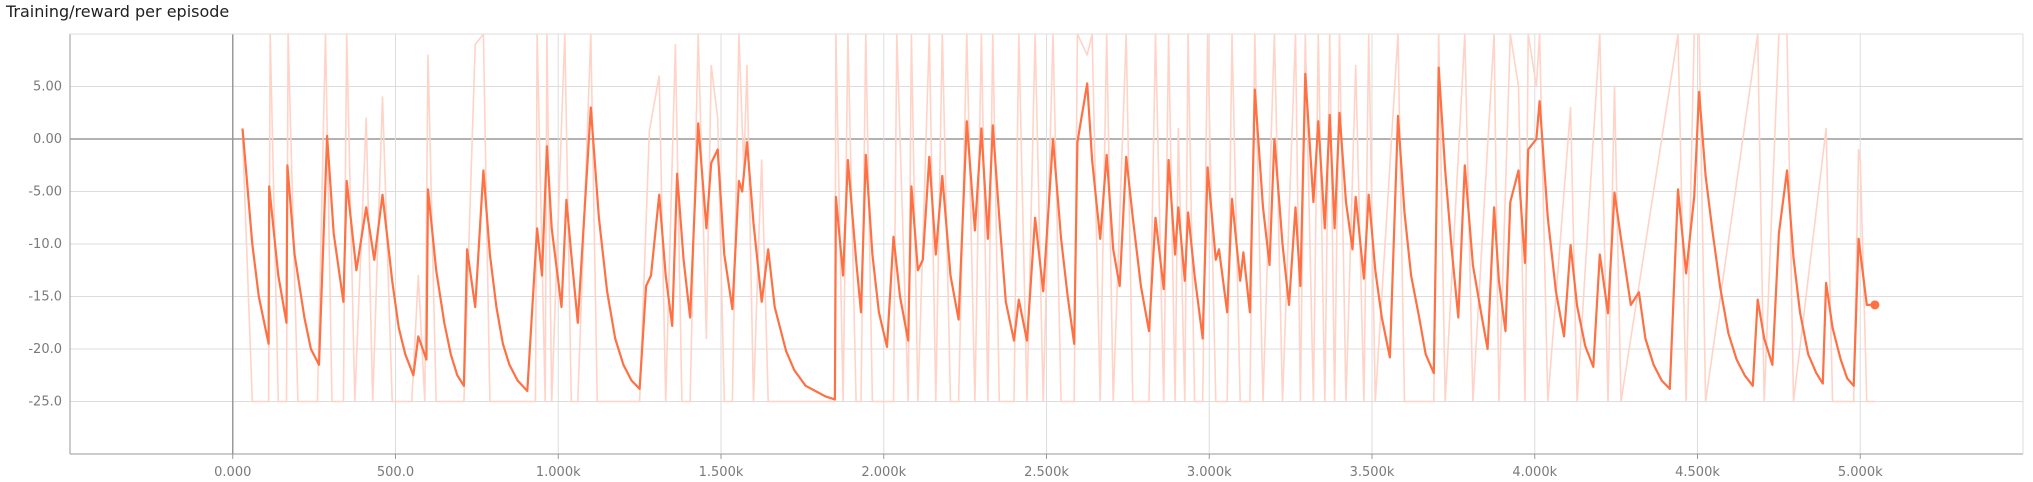 The image size is (2033, 482). I want to click on x-tick-label: 0.000, so click(232, 472).